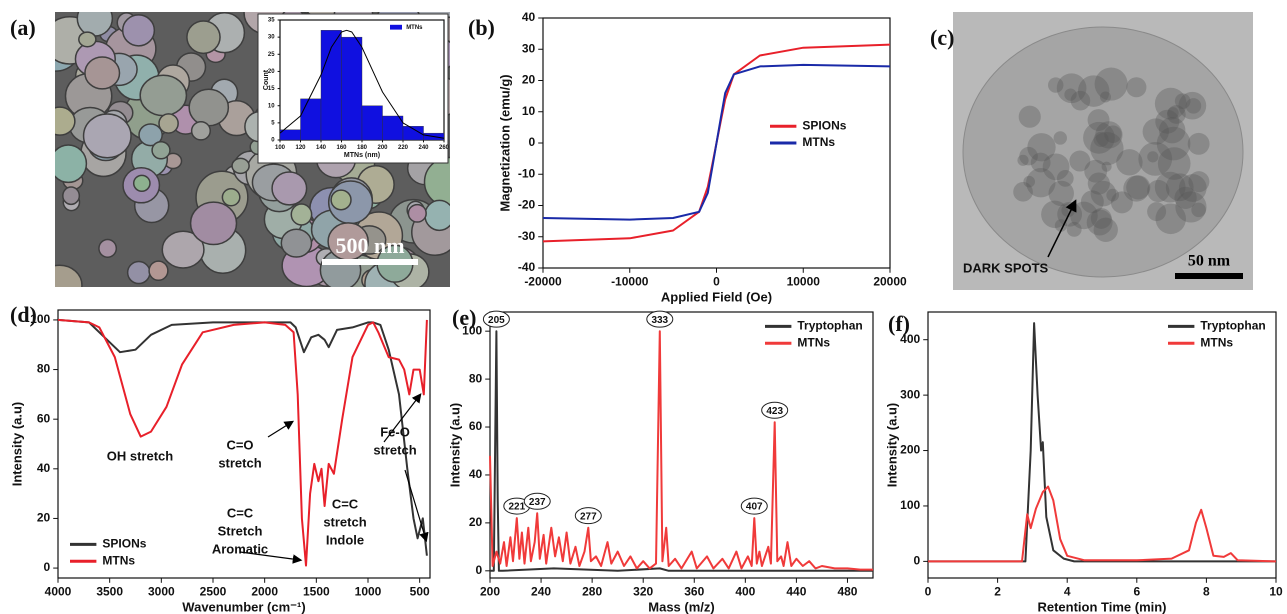 The height and width of the screenshot is (614, 1287). Describe the element at coordinates (890, 282) in the screenshot. I see `x-tick-label: 20000` at that location.